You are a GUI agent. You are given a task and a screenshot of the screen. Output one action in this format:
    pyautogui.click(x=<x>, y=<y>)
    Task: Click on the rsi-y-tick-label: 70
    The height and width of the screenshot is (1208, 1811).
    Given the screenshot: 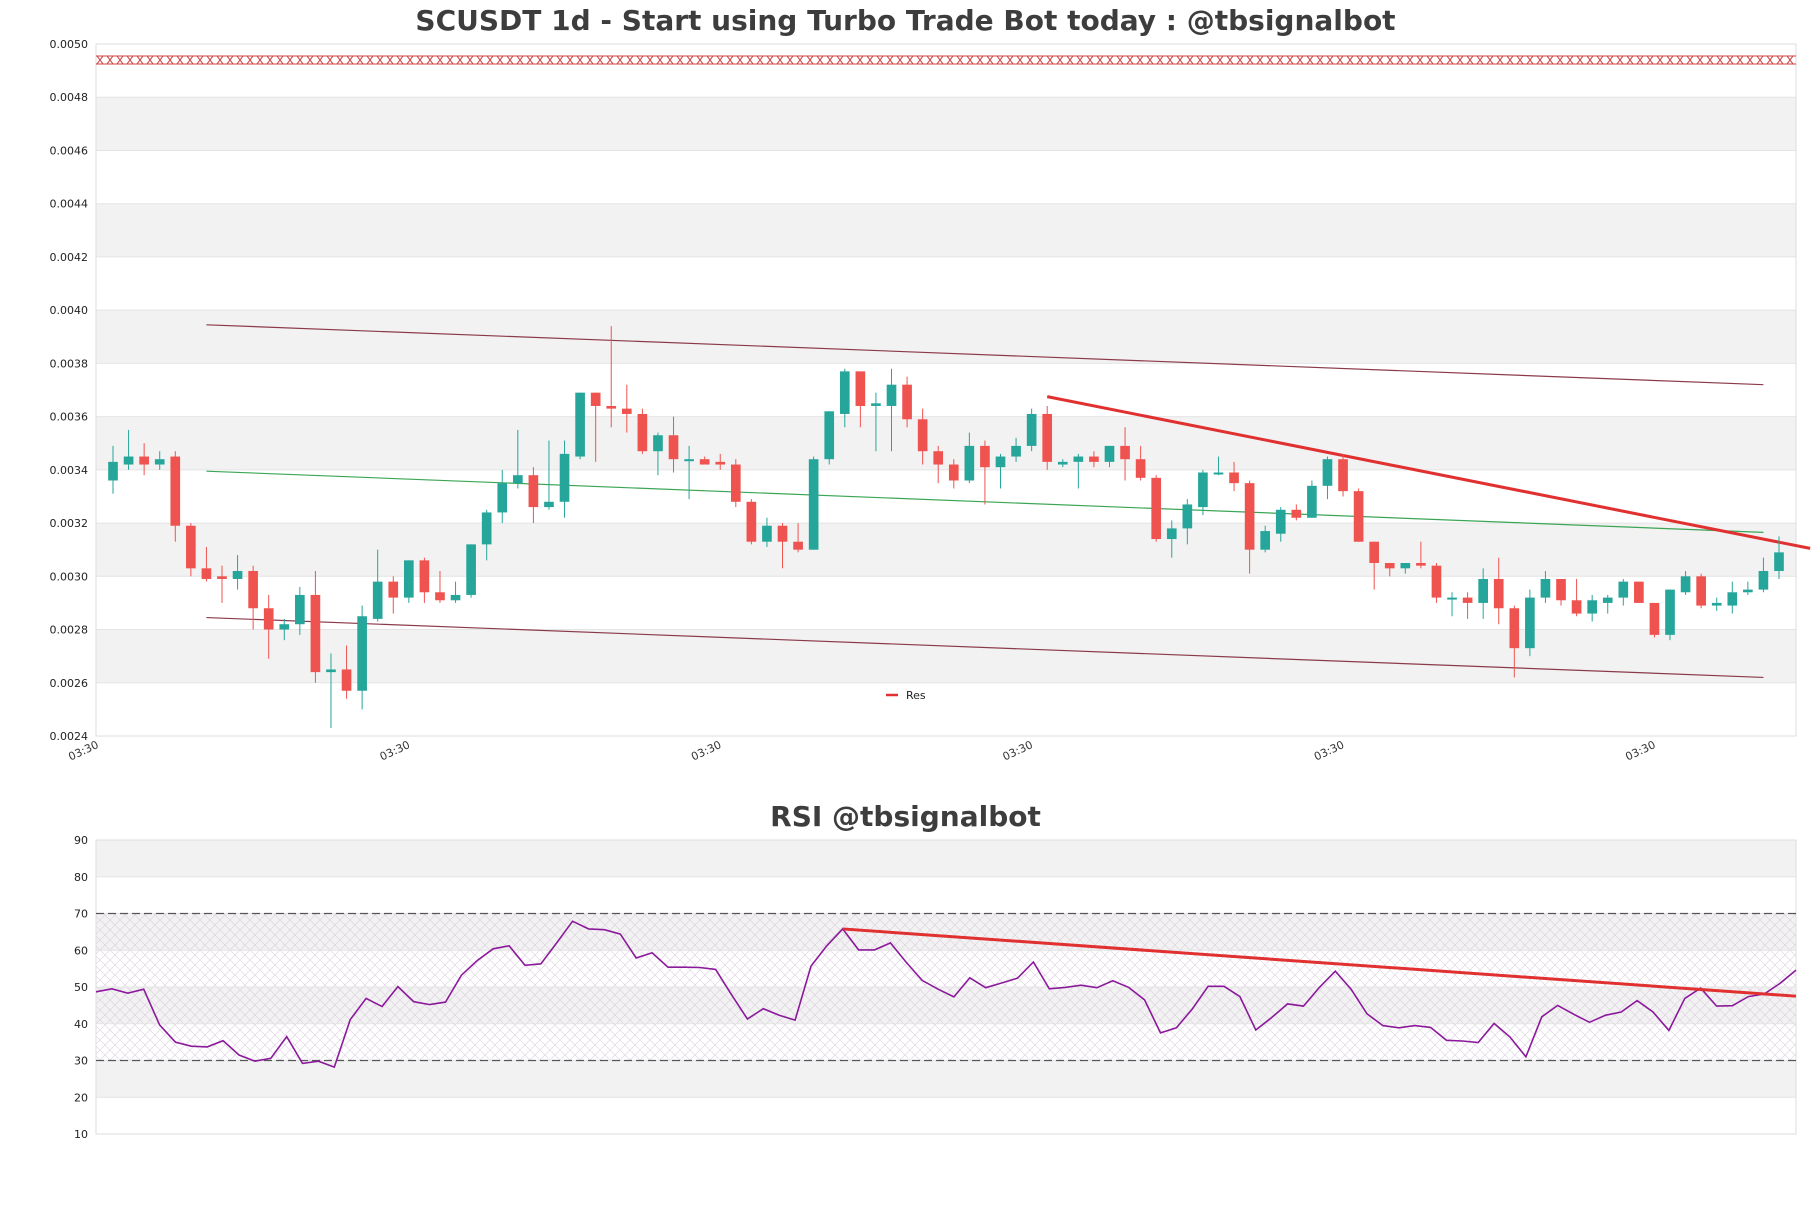 What is the action you would take?
    pyautogui.click(x=81, y=914)
    